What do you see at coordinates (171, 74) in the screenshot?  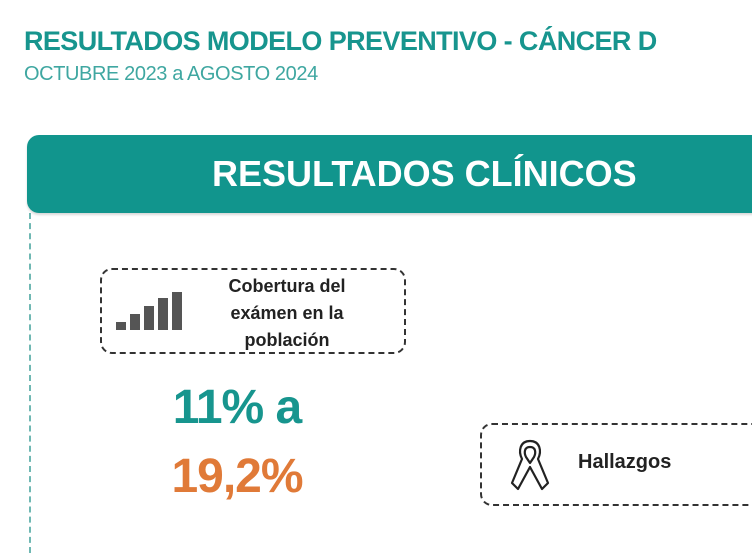 I see `page-subtitle: OCTUBRE 2023 a AGOSTO 2024` at bounding box center [171, 74].